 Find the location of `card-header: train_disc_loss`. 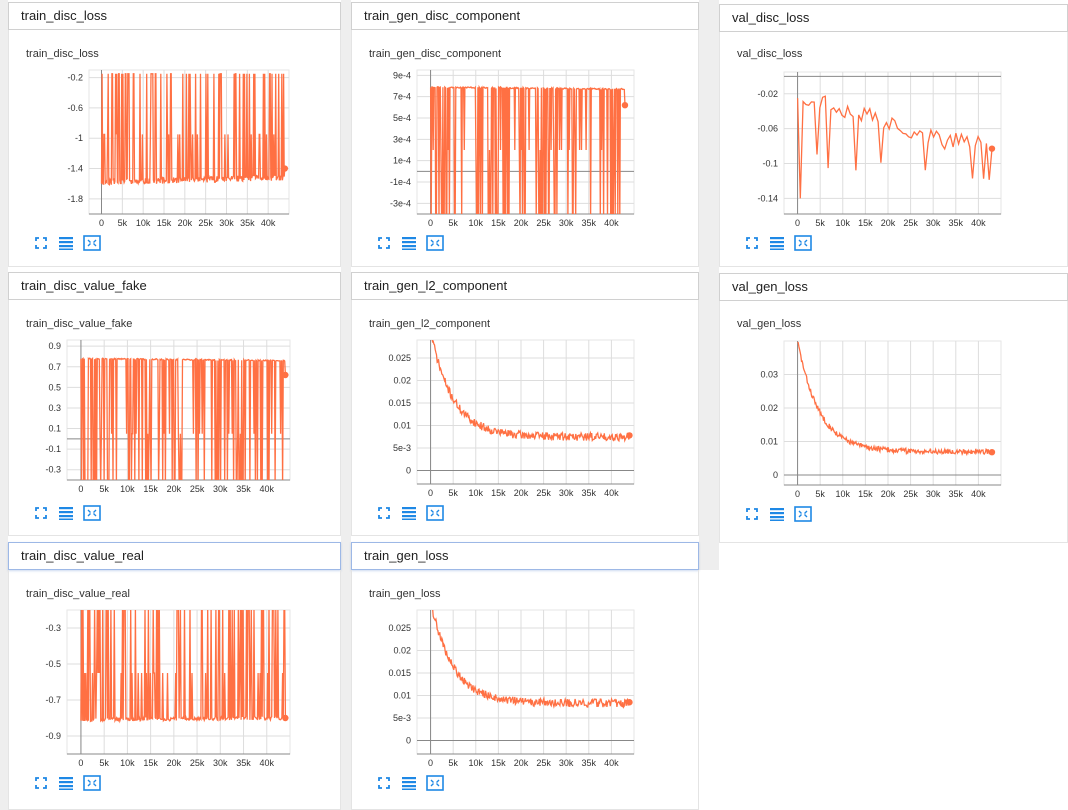

card-header: train_disc_loss is located at coordinates (174, 16).